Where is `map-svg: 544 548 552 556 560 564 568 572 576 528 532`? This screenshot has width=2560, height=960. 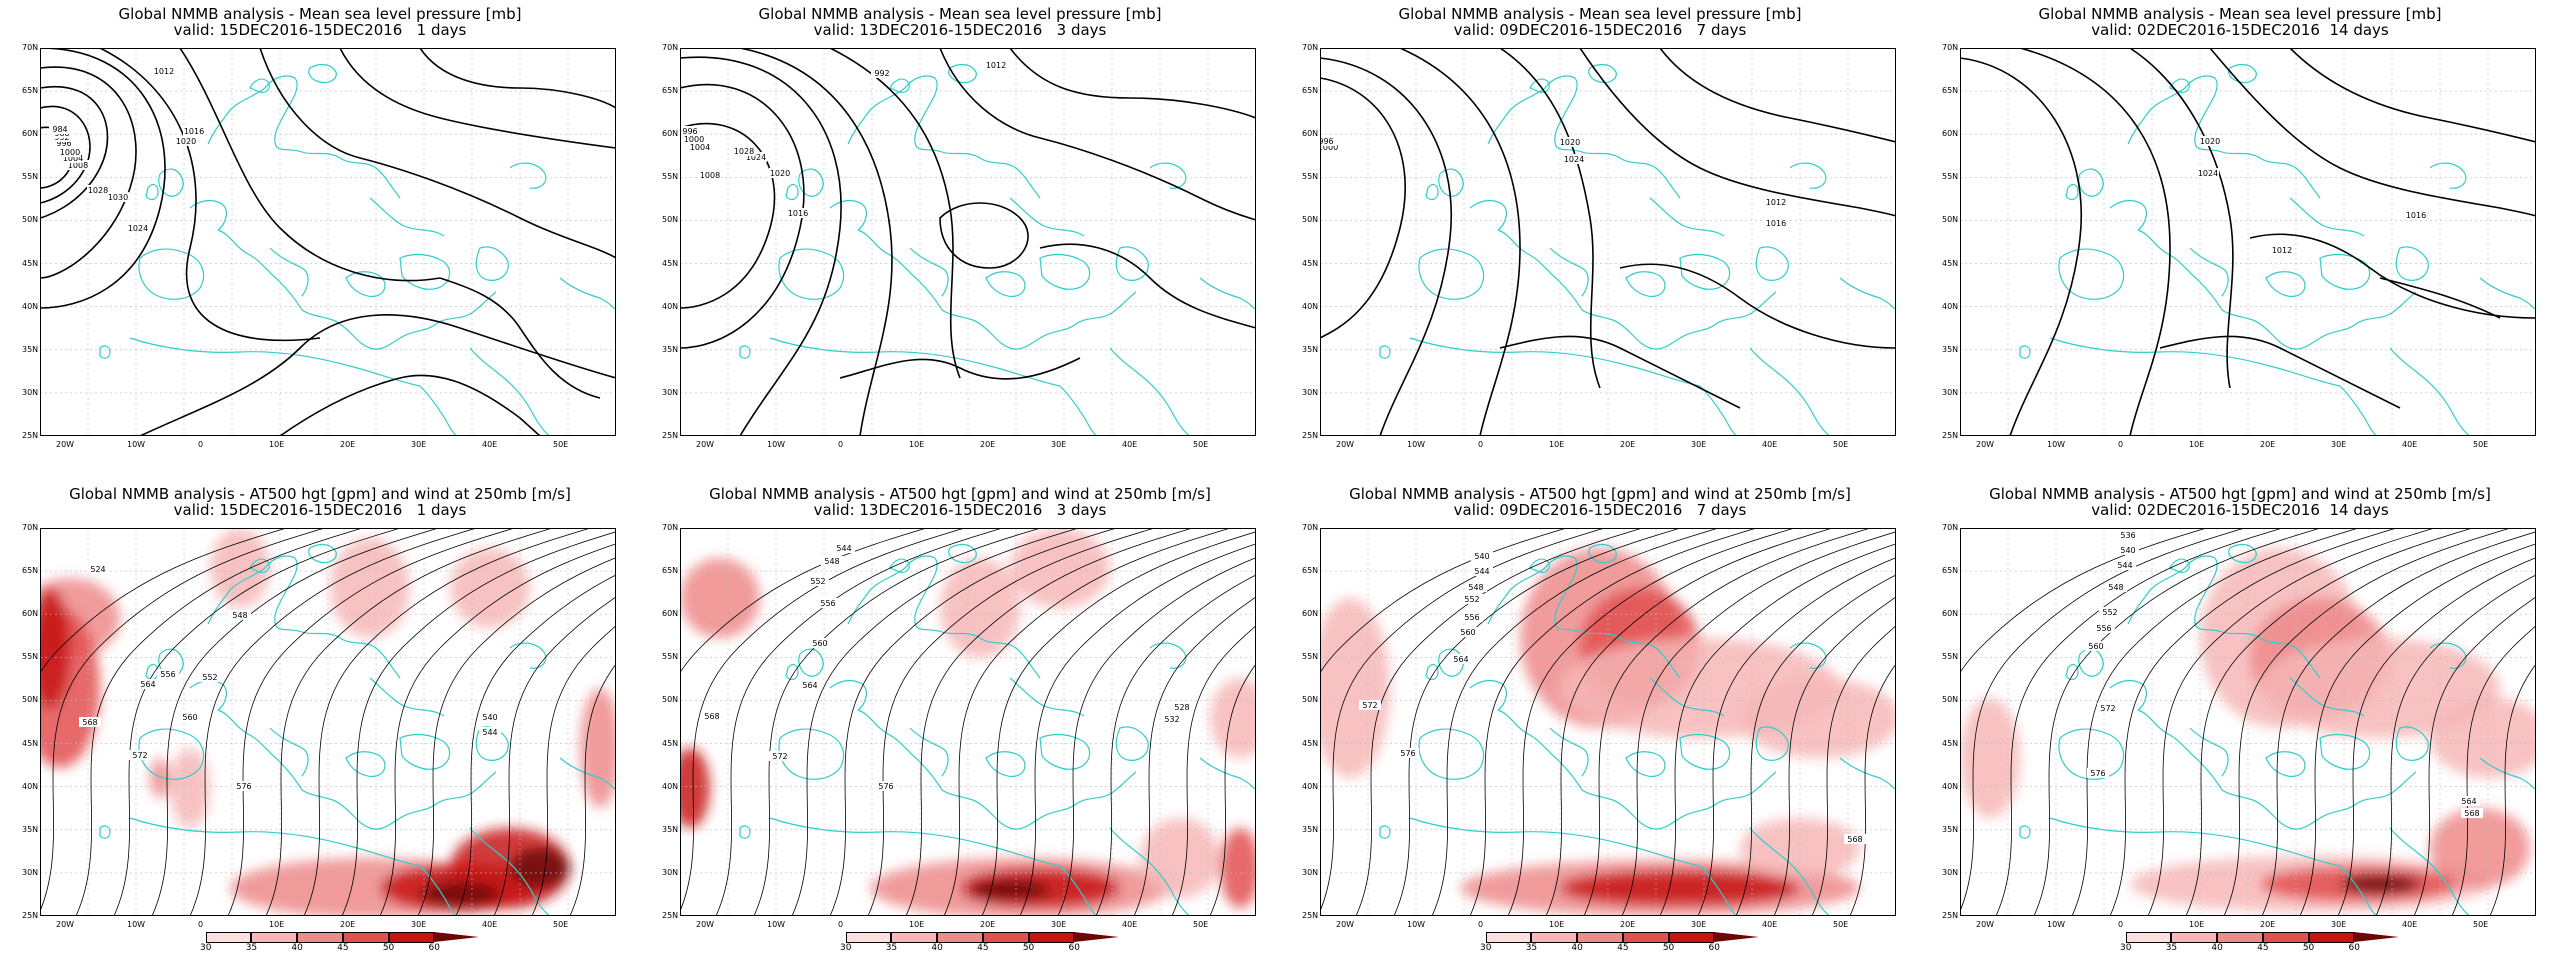
map-svg: 544 548 552 556 560 564 568 572 576 528 532 is located at coordinates (968, 722).